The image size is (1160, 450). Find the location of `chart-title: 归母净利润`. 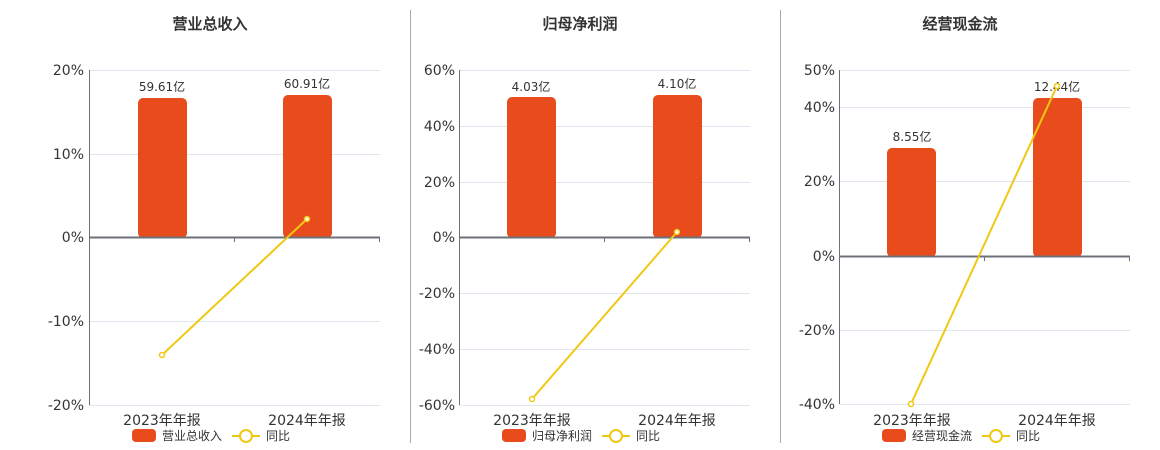

chart-title: 归母净利润 is located at coordinates (580, 24).